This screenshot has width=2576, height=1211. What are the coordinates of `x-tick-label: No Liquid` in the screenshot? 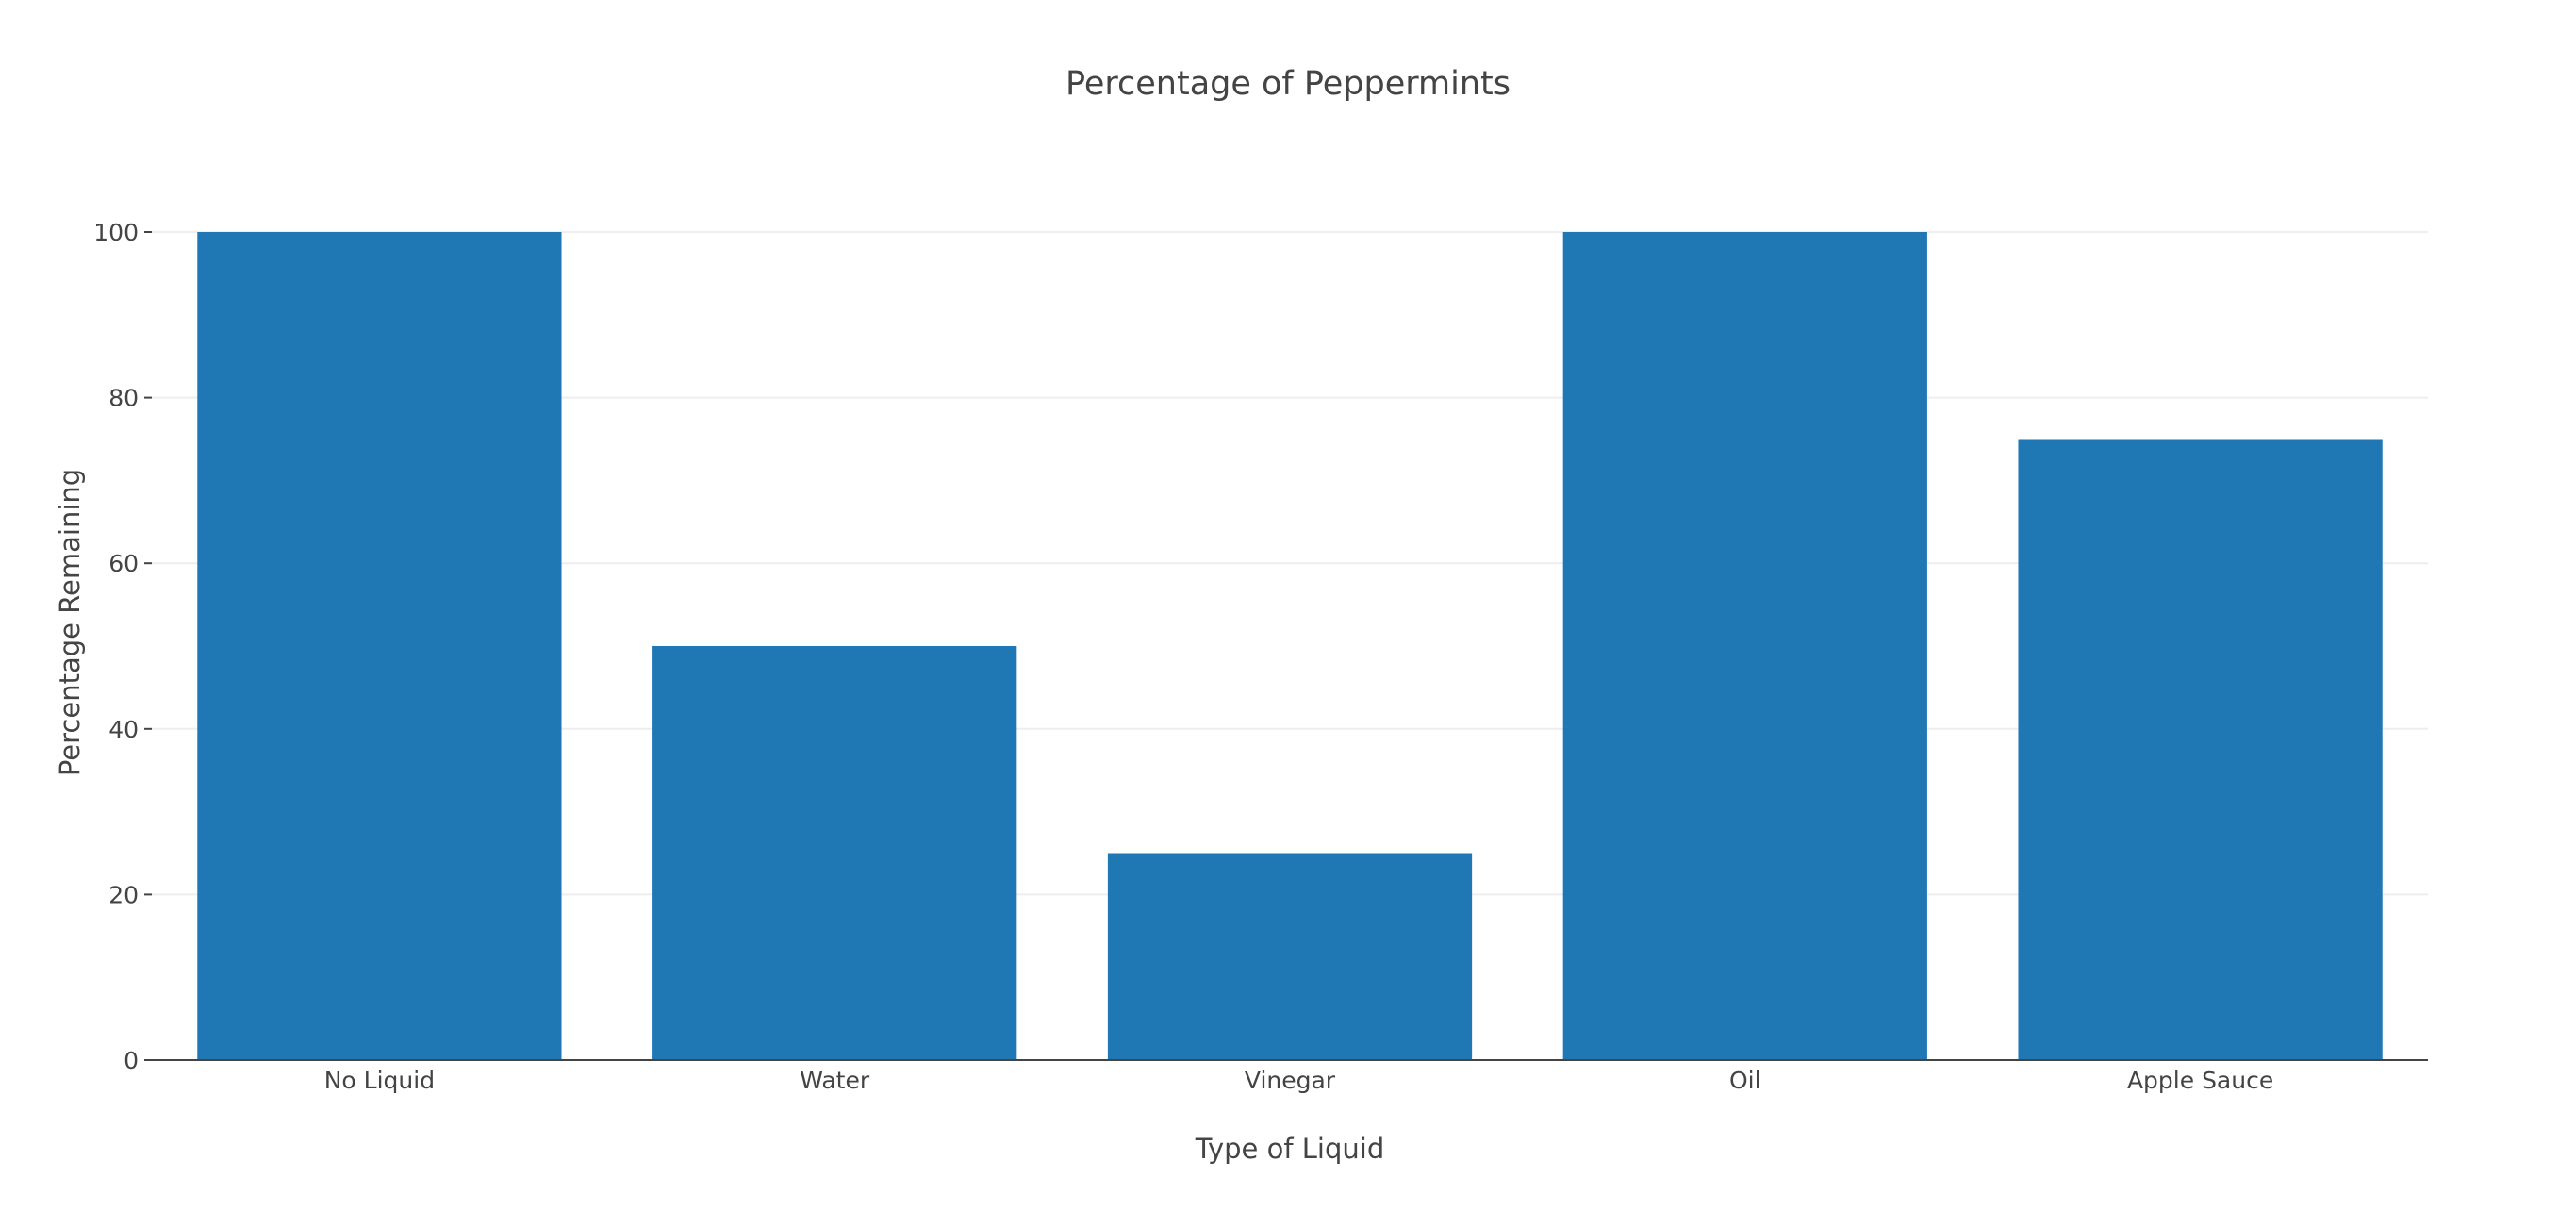 It's located at (379, 1081).